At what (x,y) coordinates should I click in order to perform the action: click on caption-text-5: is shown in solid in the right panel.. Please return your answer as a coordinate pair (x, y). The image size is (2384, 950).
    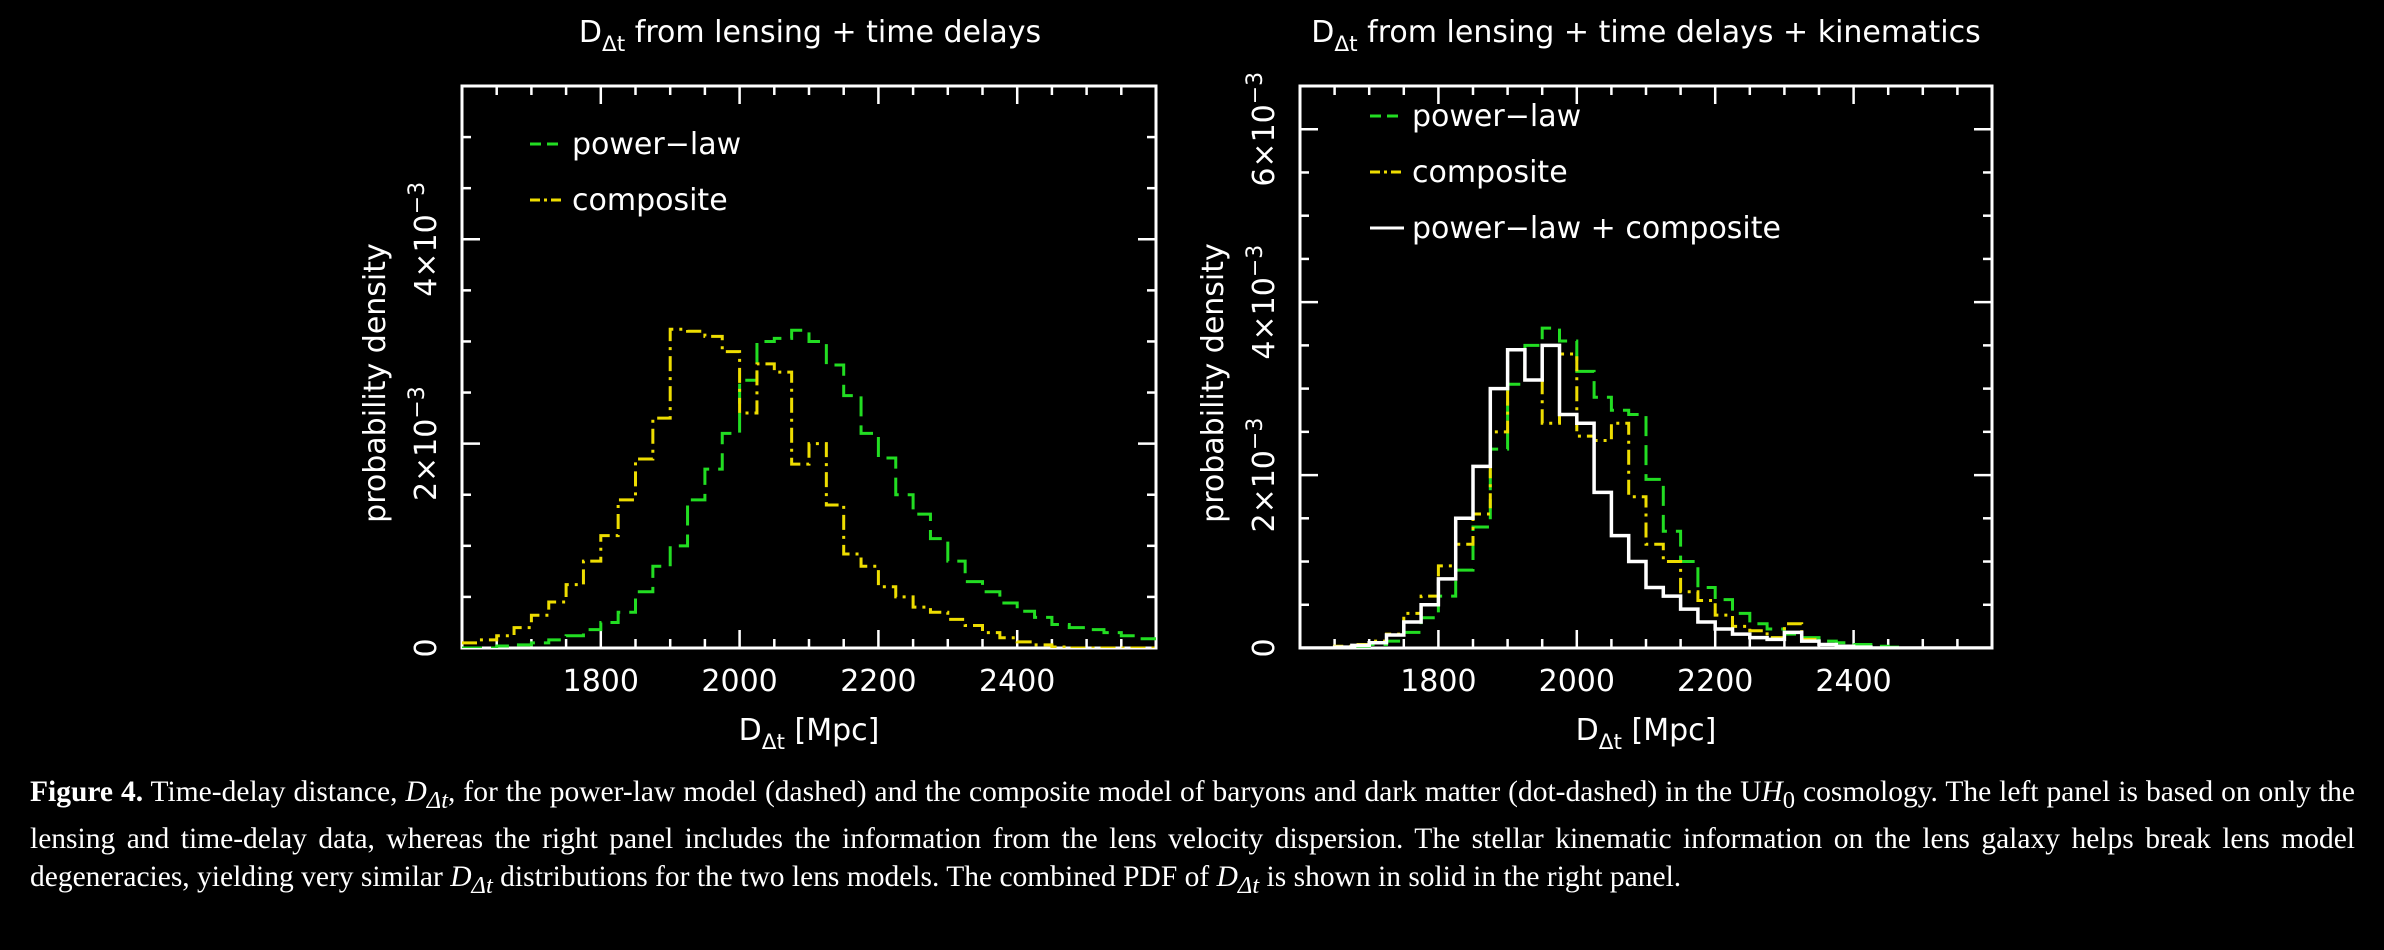
    Looking at the image, I should click on (1470, 876).